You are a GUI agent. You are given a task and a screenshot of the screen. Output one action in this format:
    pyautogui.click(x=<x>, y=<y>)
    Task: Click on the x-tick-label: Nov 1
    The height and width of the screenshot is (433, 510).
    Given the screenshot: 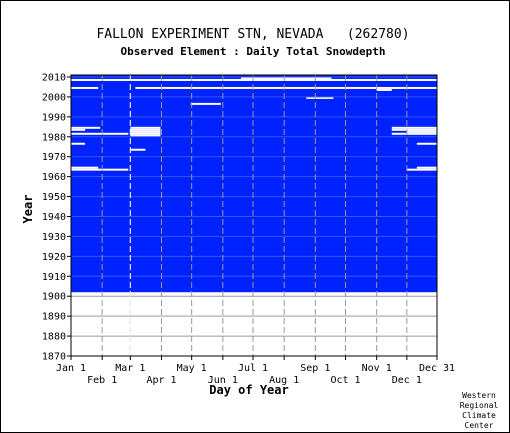 What is the action you would take?
    pyautogui.click(x=377, y=368)
    